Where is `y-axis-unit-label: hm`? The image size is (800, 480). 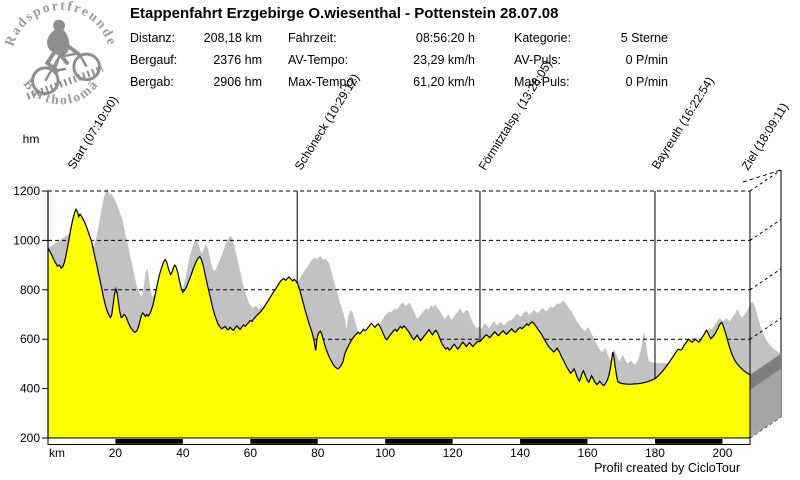
y-axis-unit-label: hm is located at coordinates (31, 139).